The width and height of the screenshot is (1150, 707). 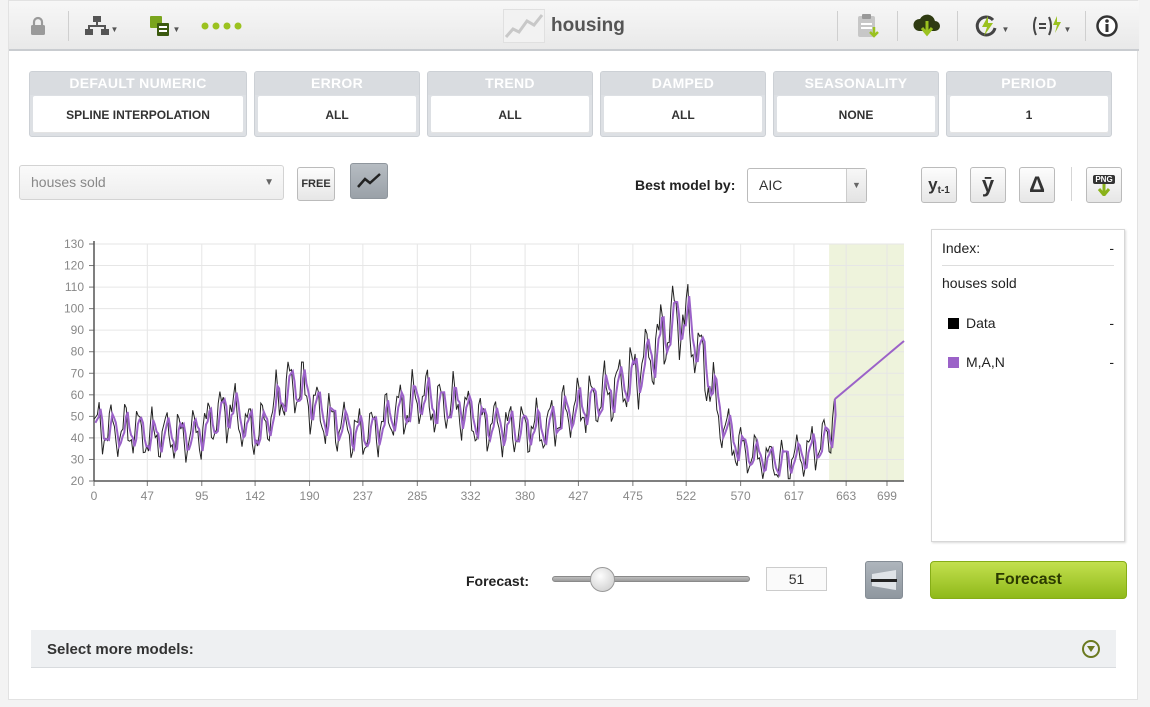 I want to click on top-toolbar: ▼ ▼ housing ▼ ▼, so click(x=574, y=26).